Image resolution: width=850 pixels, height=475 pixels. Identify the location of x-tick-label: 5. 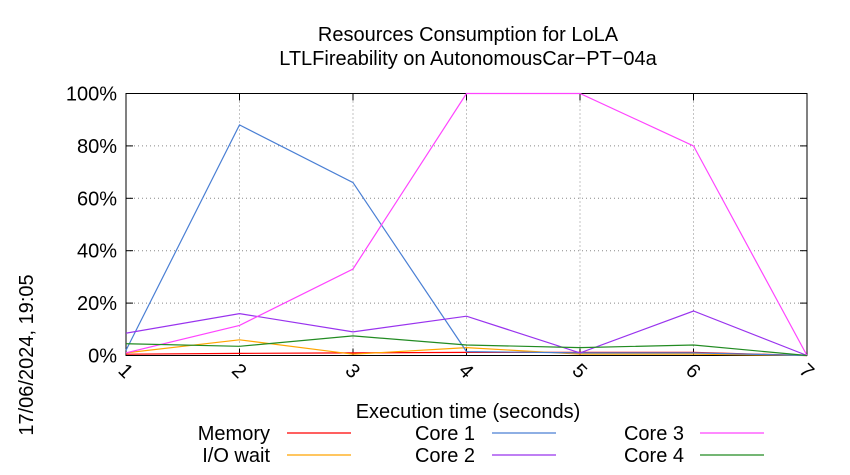
(579, 371).